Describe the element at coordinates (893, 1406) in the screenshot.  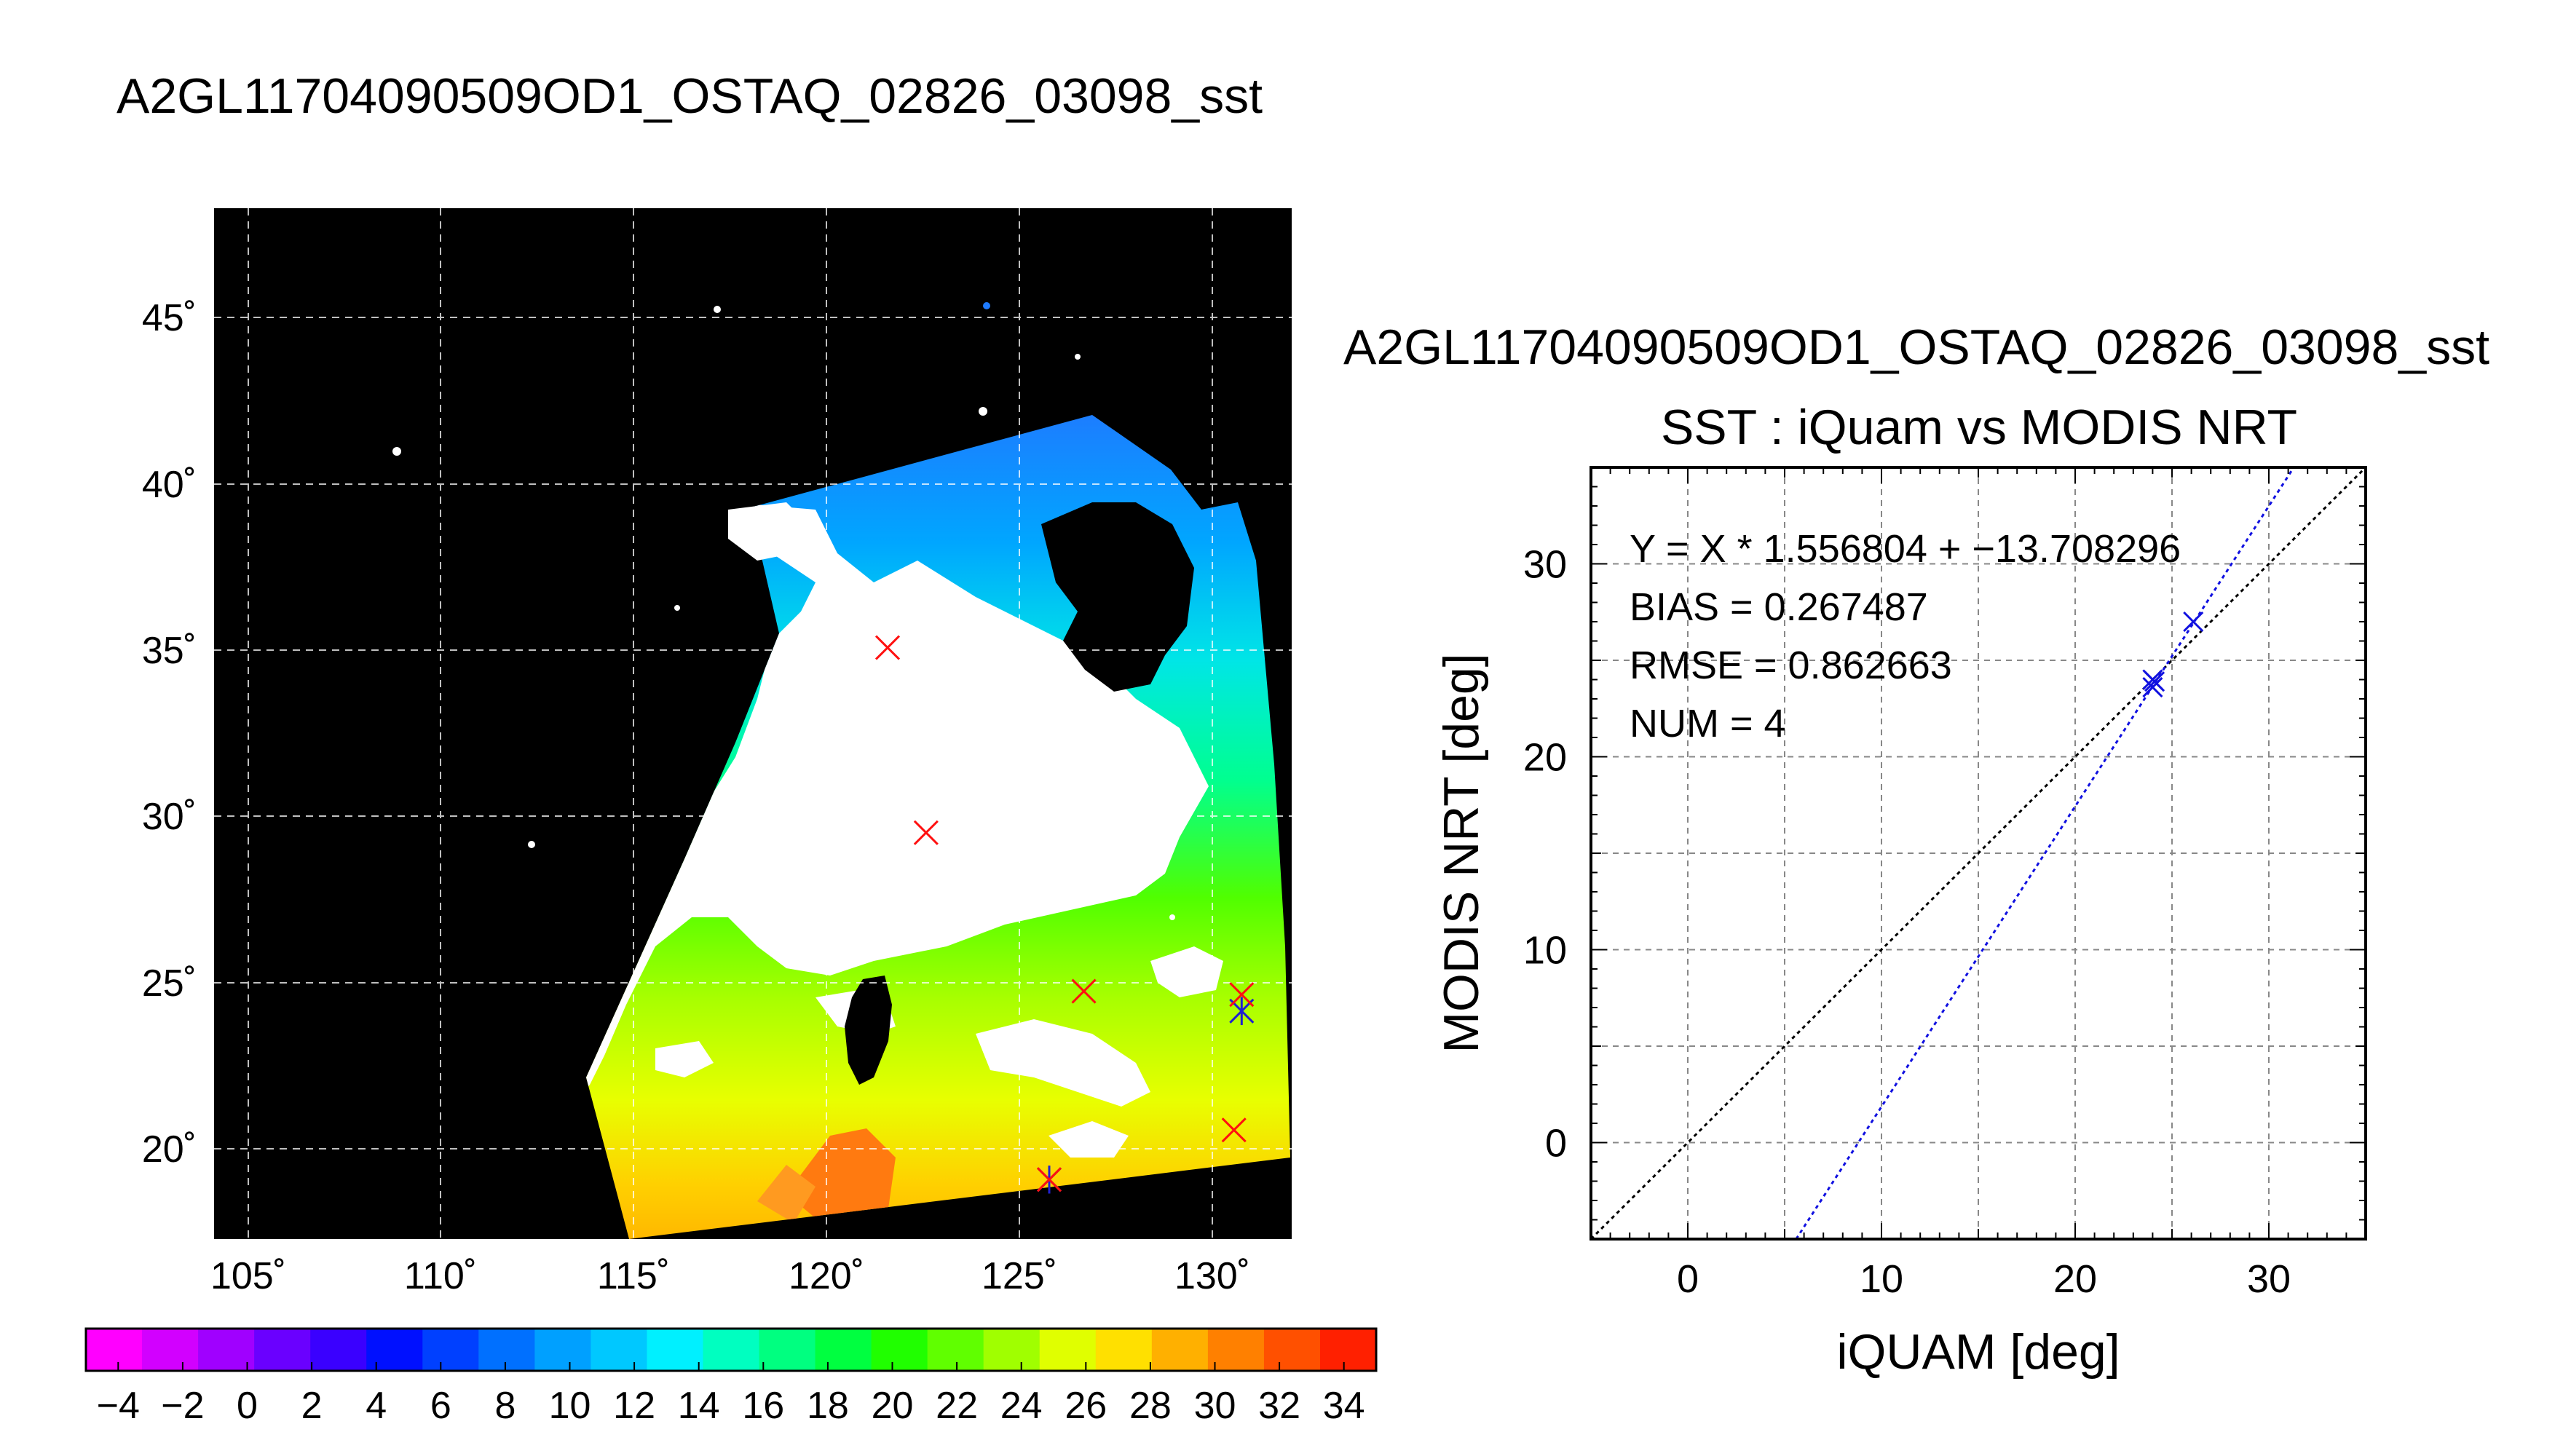
I see `colorbar-label-12: 20` at that location.